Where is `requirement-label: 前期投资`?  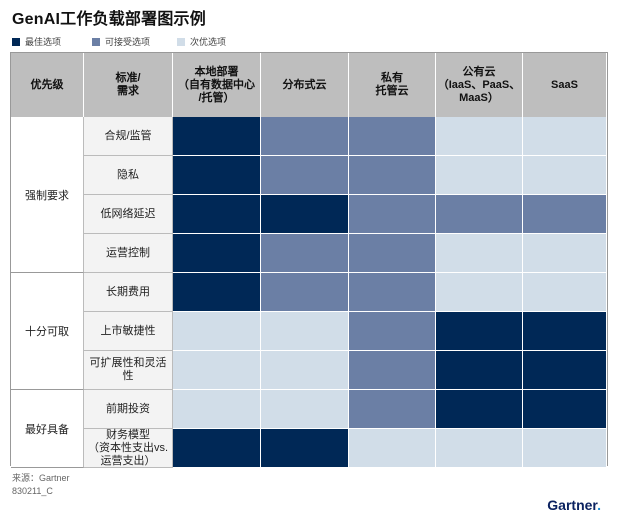
requirement-label: 前期投资 is located at coordinates (128, 409).